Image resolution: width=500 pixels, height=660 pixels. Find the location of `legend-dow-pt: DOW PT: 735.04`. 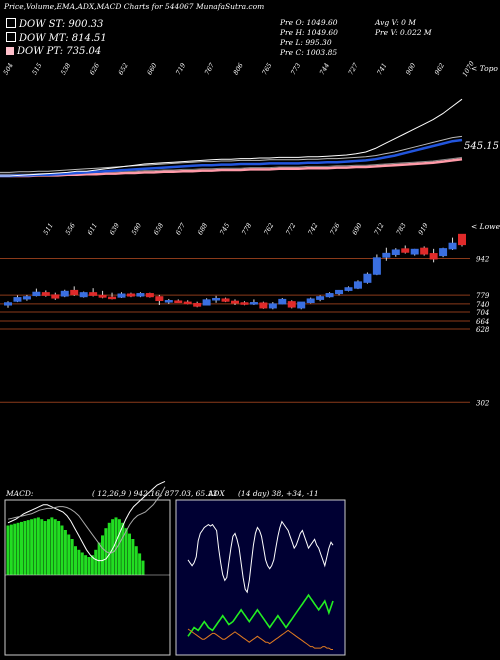

legend-dow-pt: DOW PT: 735.04 is located at coordinates (53, 51).